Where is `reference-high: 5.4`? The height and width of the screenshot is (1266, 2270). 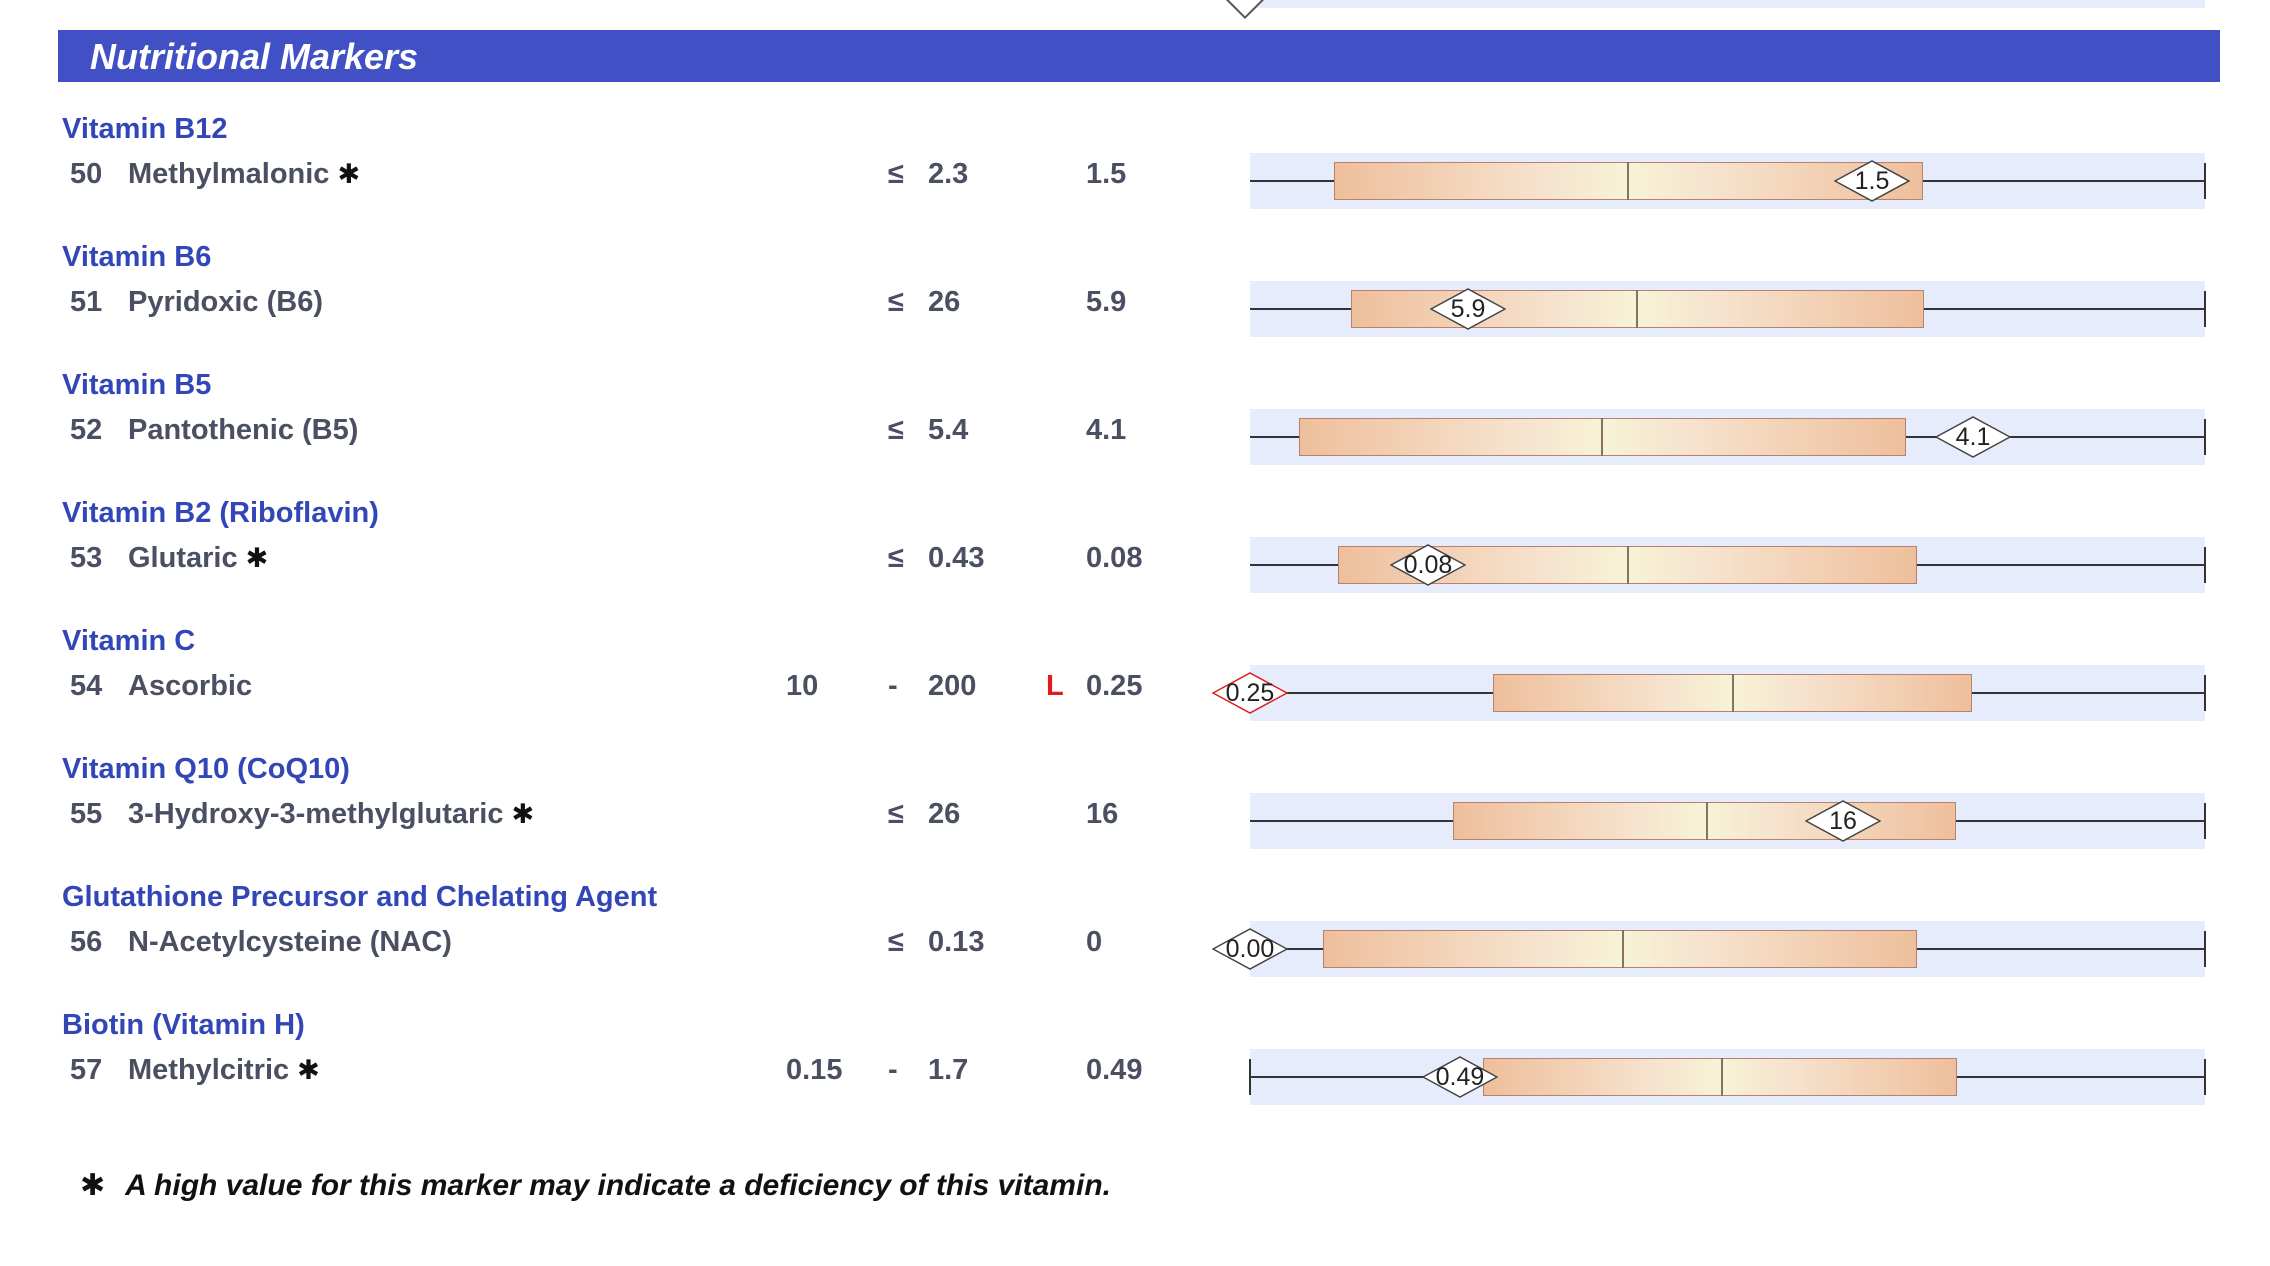 reference-high: 5.4 is located at coordinates (948, 430).